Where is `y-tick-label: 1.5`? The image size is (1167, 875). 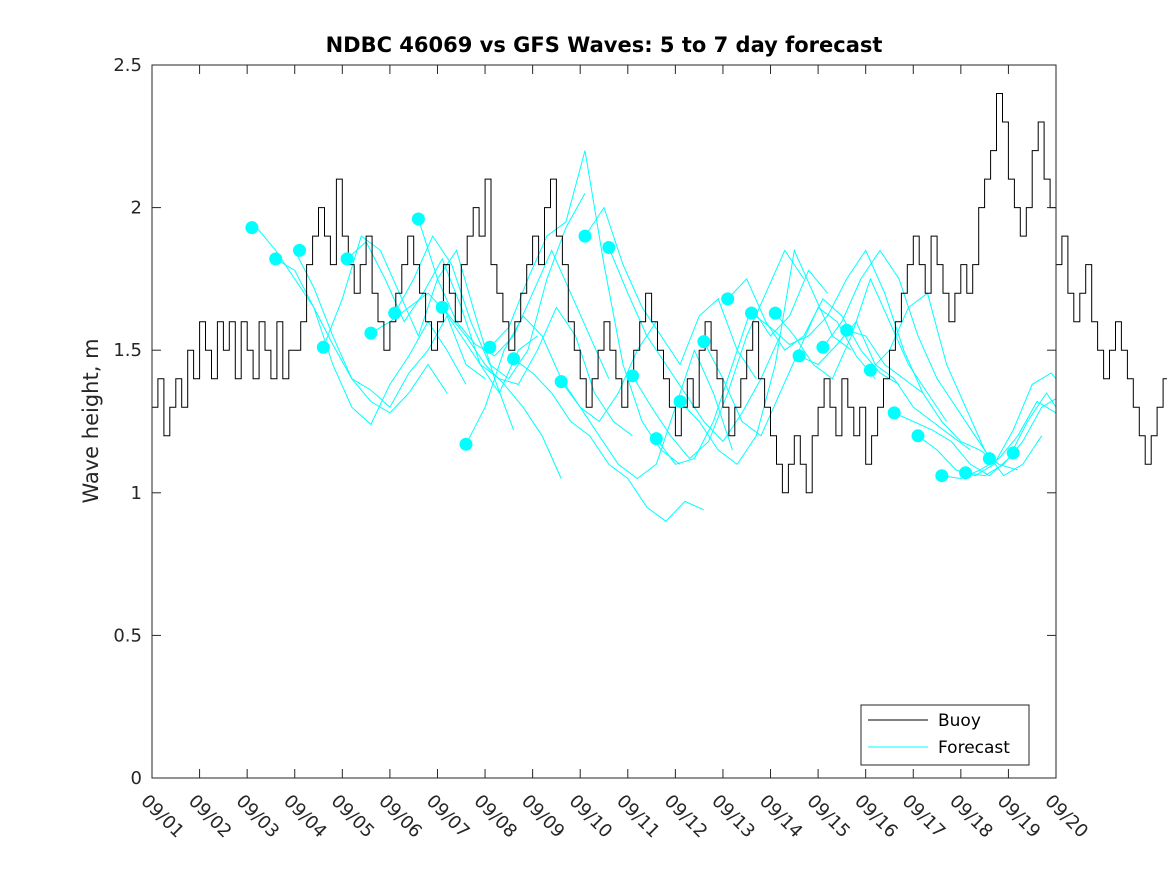
y-tick-label: 1.5 is located at coordinates (127, 350).